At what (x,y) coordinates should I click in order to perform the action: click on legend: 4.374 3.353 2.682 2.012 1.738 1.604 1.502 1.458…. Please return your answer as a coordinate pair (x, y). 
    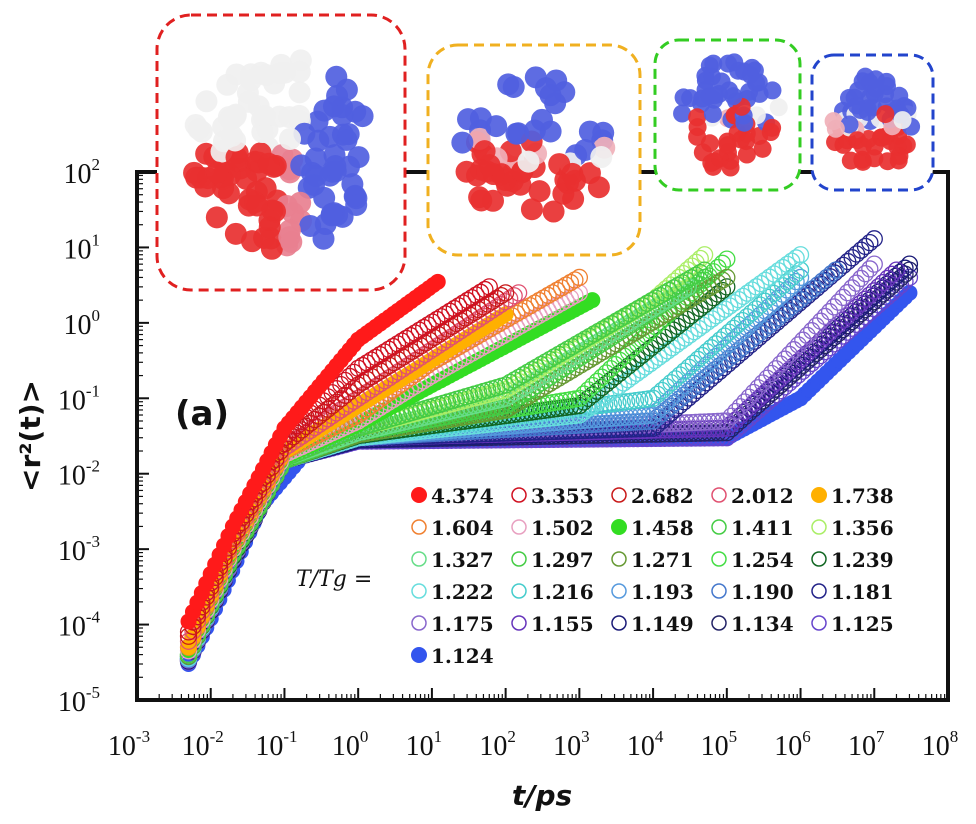
    Looking at the image, I should click on (652, 576).